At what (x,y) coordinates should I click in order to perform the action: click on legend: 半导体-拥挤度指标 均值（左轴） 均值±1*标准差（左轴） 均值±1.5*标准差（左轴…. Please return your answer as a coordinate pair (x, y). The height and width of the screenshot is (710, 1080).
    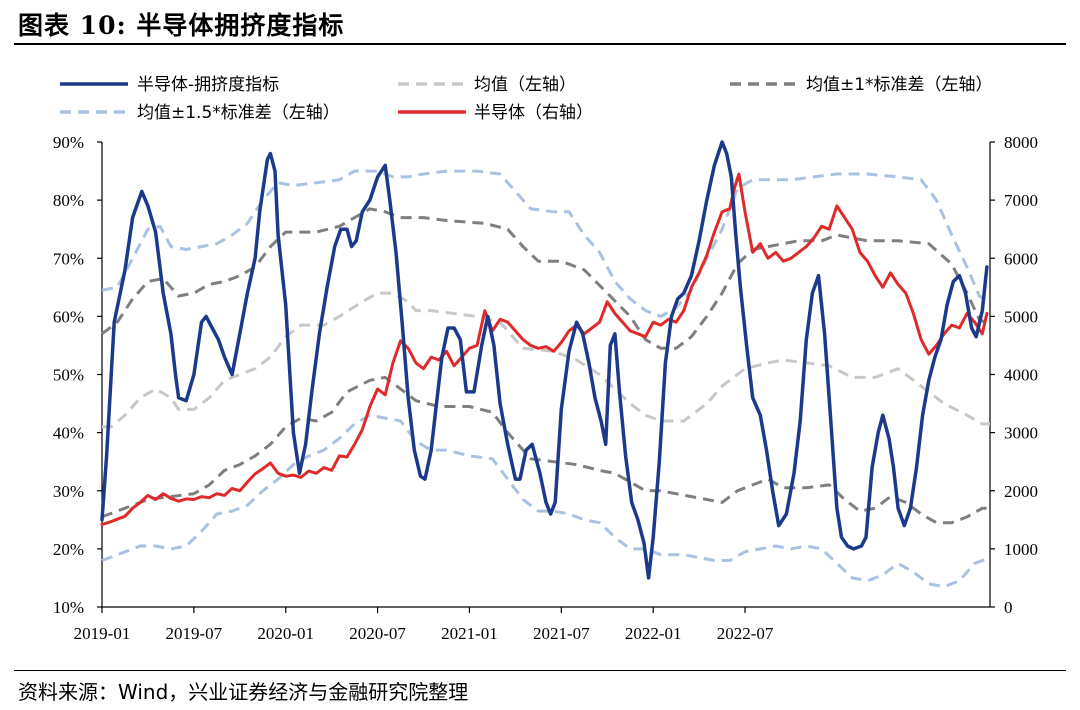
    Looking at the image, I should click on (526, 99).